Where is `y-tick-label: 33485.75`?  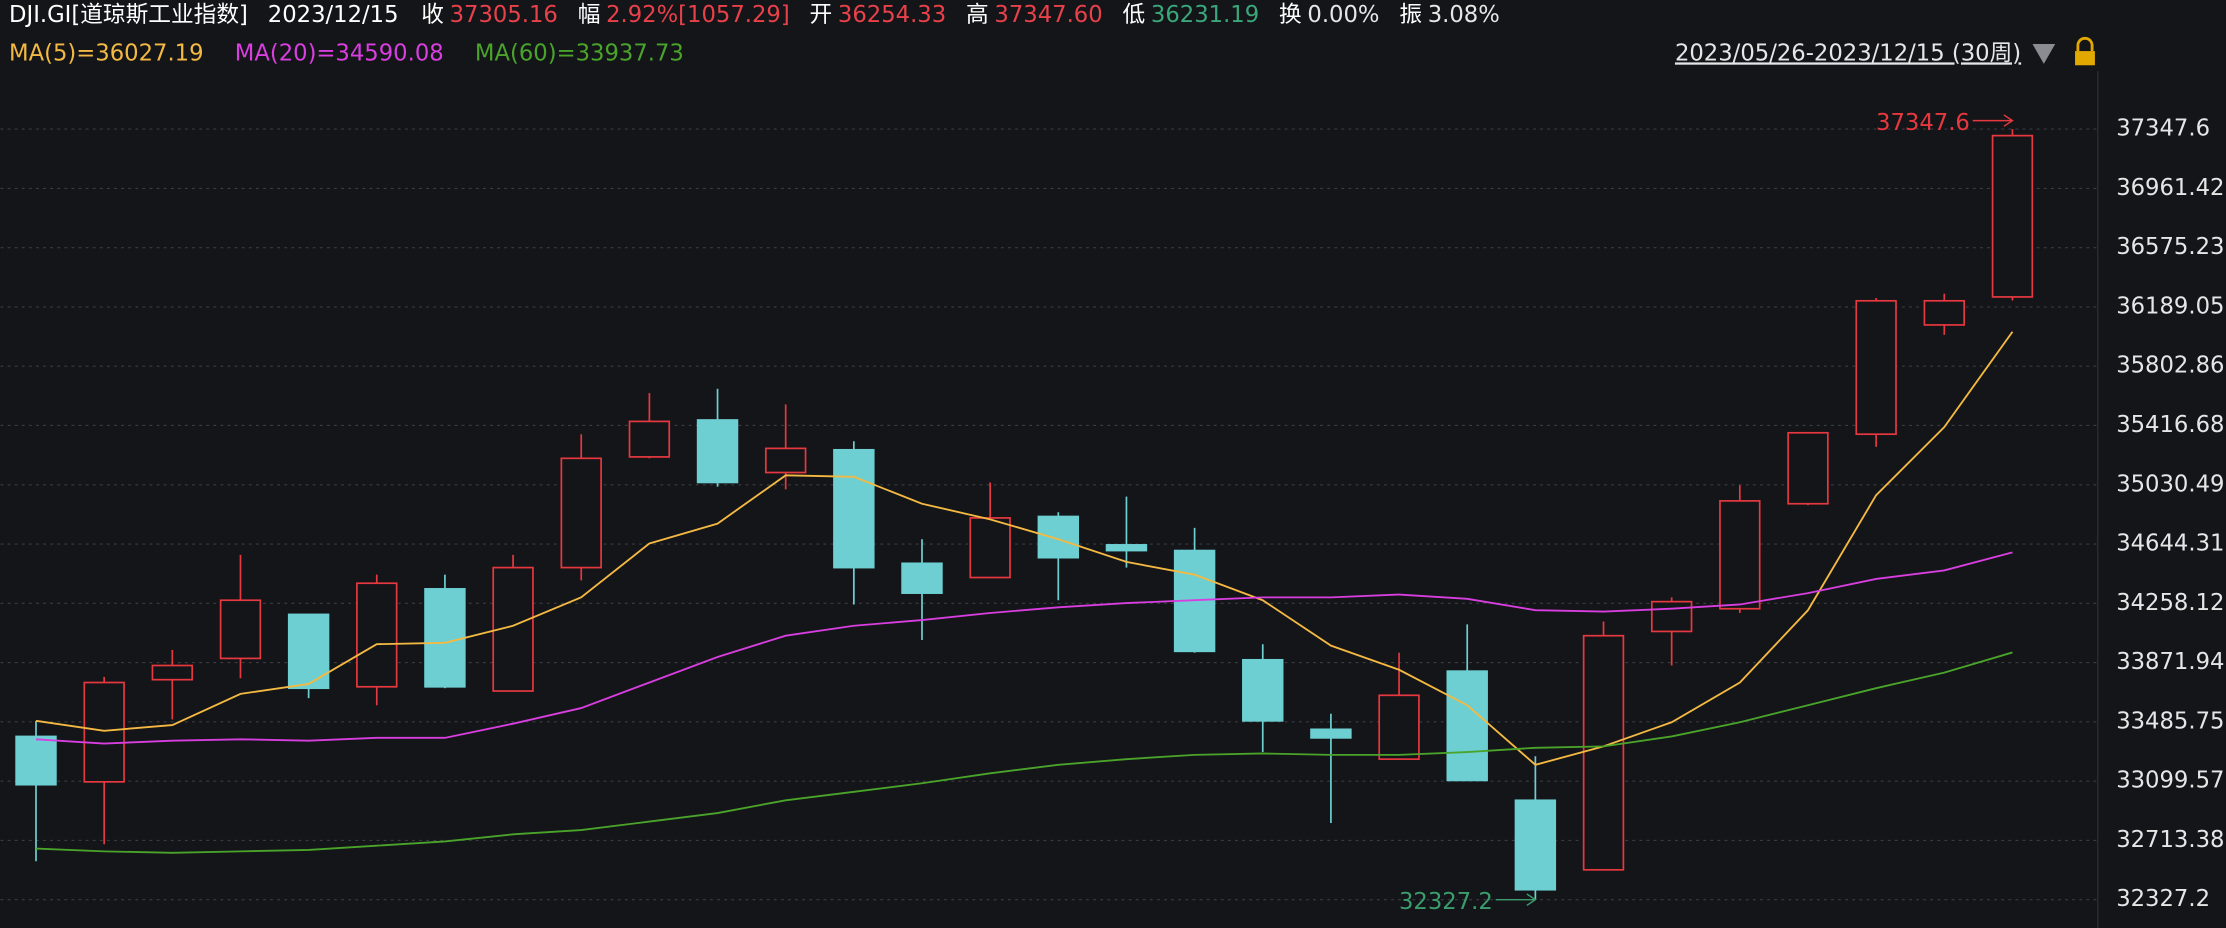
y-tick-label: 33485.75 is located at coordinates (2170, 721).